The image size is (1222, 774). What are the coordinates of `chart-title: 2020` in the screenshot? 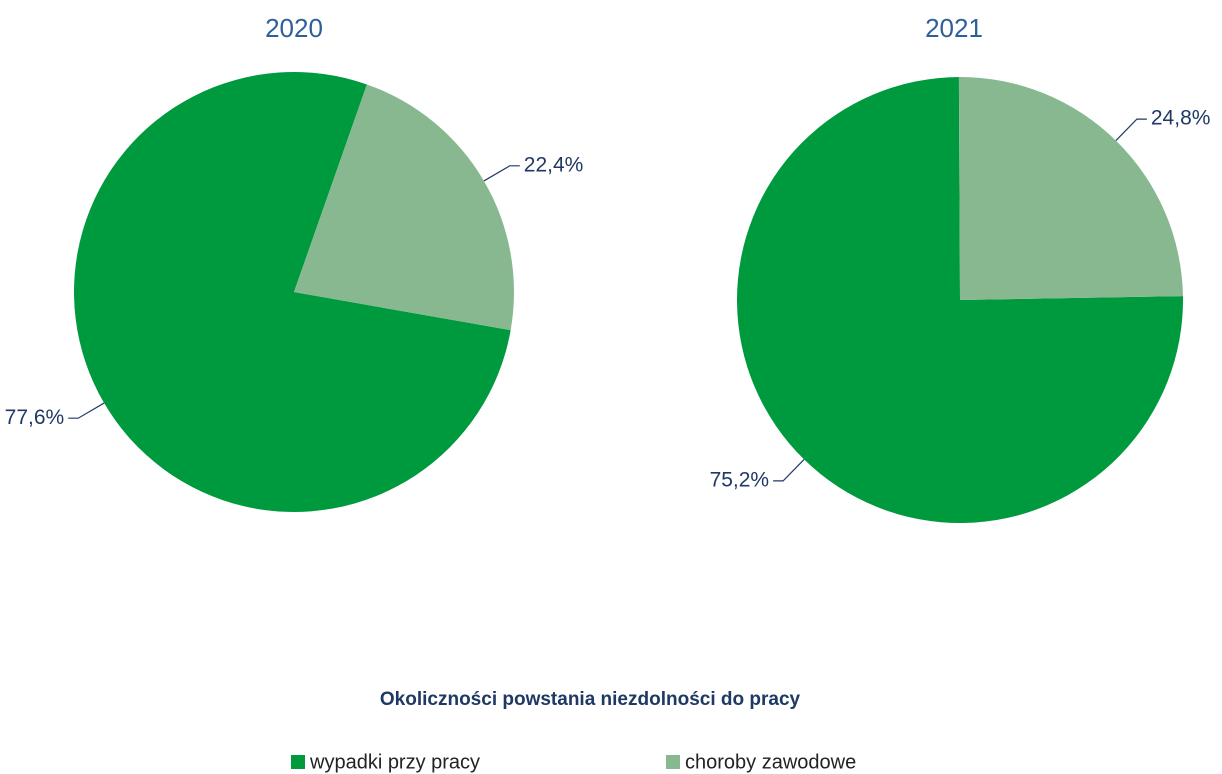 It's located at (294, 28).